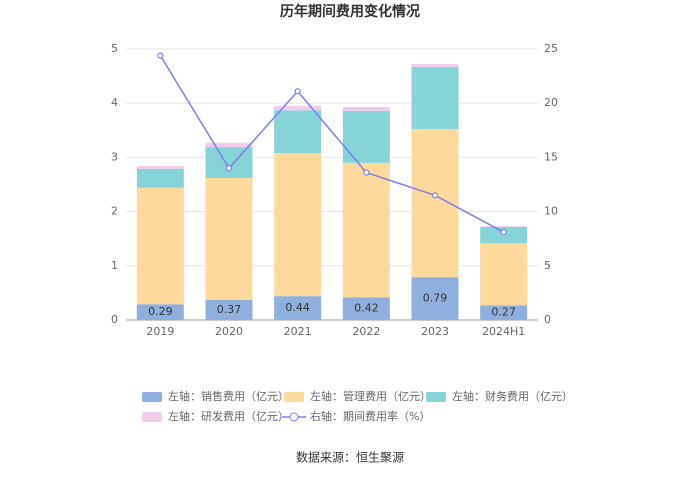 The width and height of the screenshot is (700, 478). What do you see at coordinates (503, 331) in the screenshot?
I see `x-tick-label: 2024H1` at bounding box center [503, 331].